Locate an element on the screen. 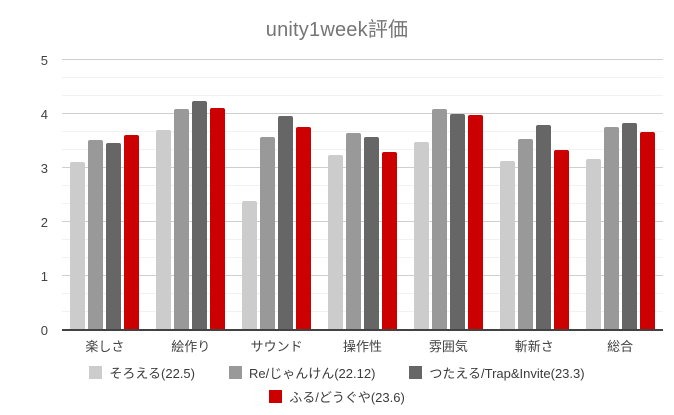  y-tick-label: 0 is located at coordinates (44, 330).